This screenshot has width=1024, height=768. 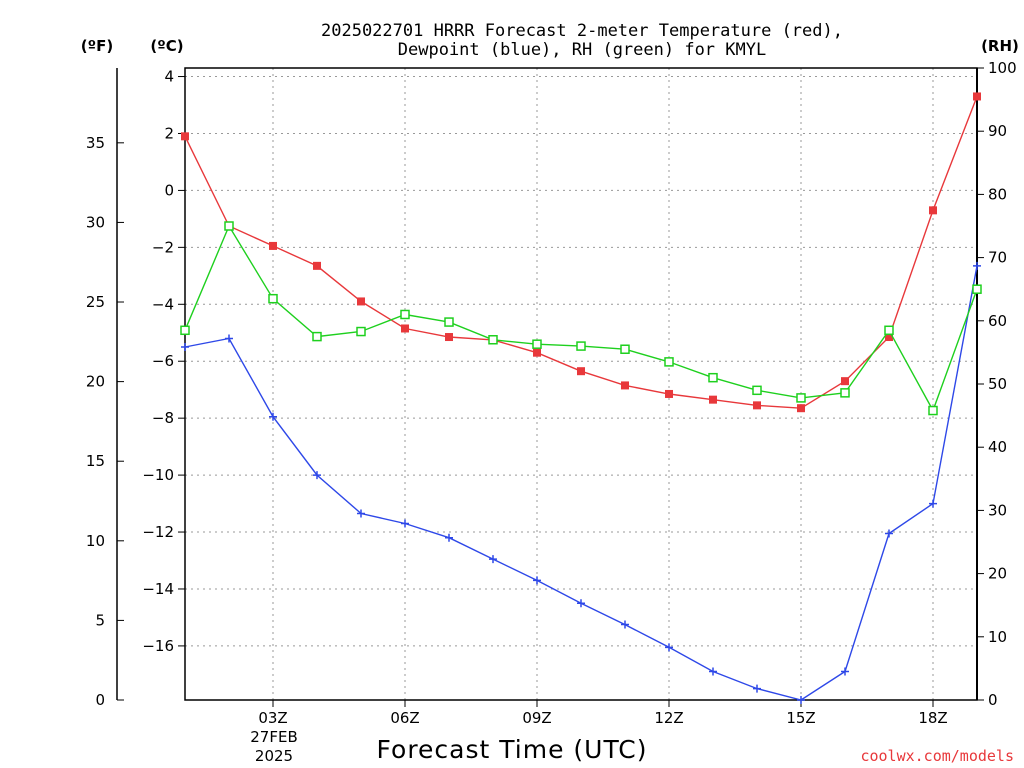 What do you see at coordinates (158, 475) in the screenshot?
I see `celsius-tick-label: −10` at bounding box center [158, 475].